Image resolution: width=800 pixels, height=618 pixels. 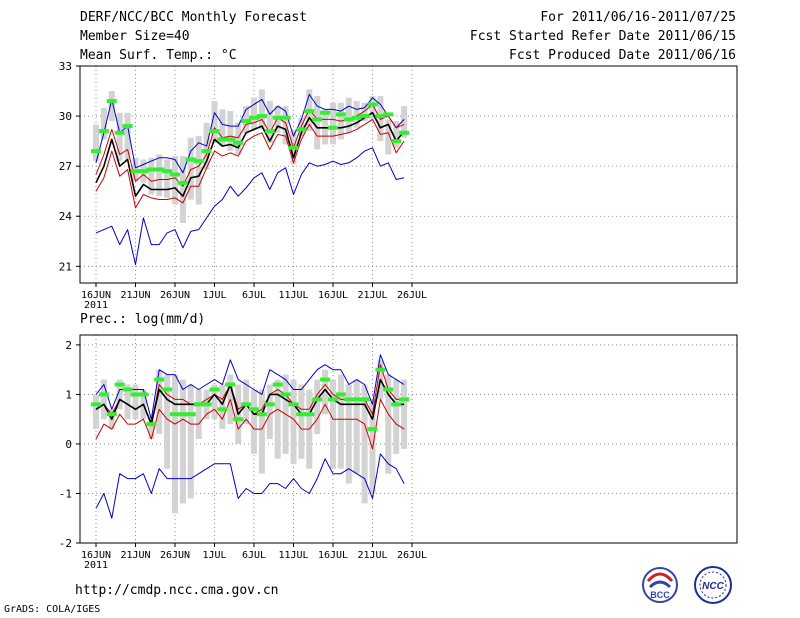 I want to click on series-mean-line, so click(x=250, y=154).